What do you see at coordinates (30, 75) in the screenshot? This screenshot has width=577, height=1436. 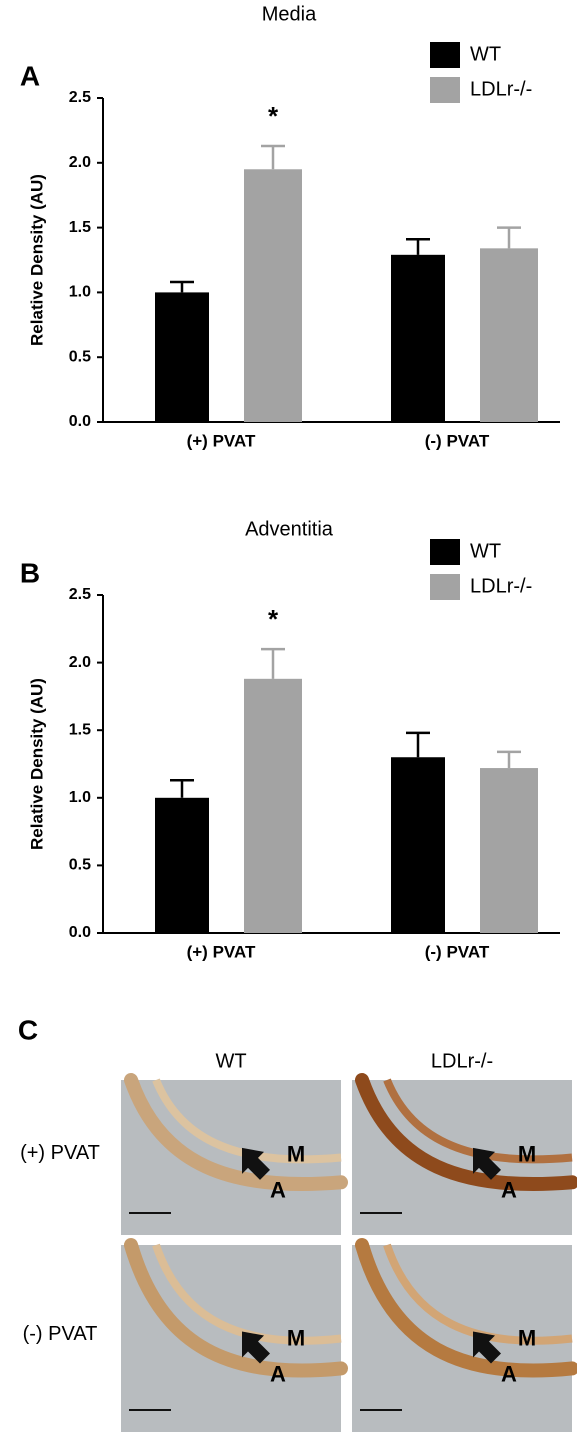 I see `panel-label: A` at bounding box center [30, 75].